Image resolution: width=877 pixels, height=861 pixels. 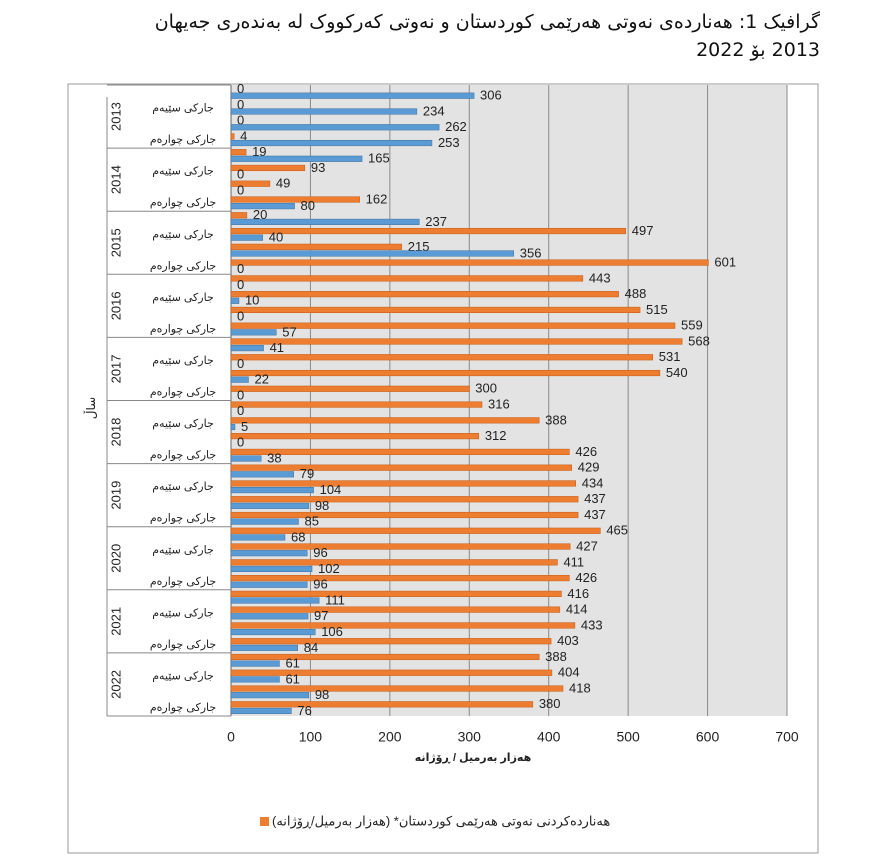 I want to click on value-label: 68, so click(x=298, y=536).